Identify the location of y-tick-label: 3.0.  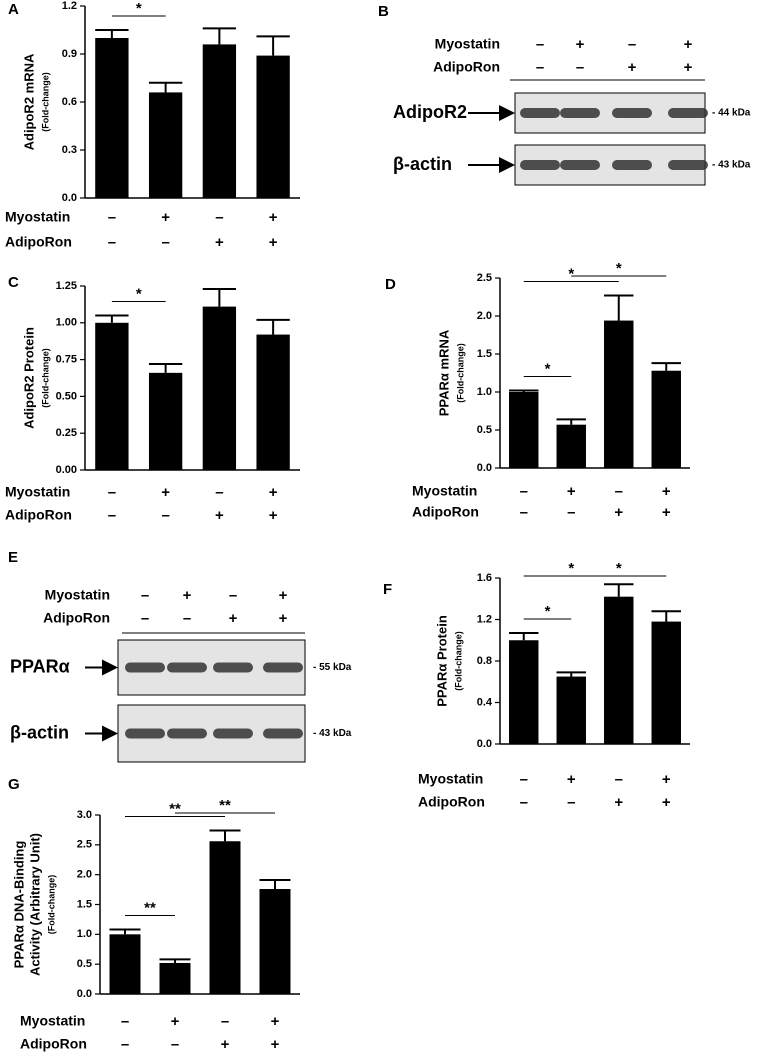
(84, 815).